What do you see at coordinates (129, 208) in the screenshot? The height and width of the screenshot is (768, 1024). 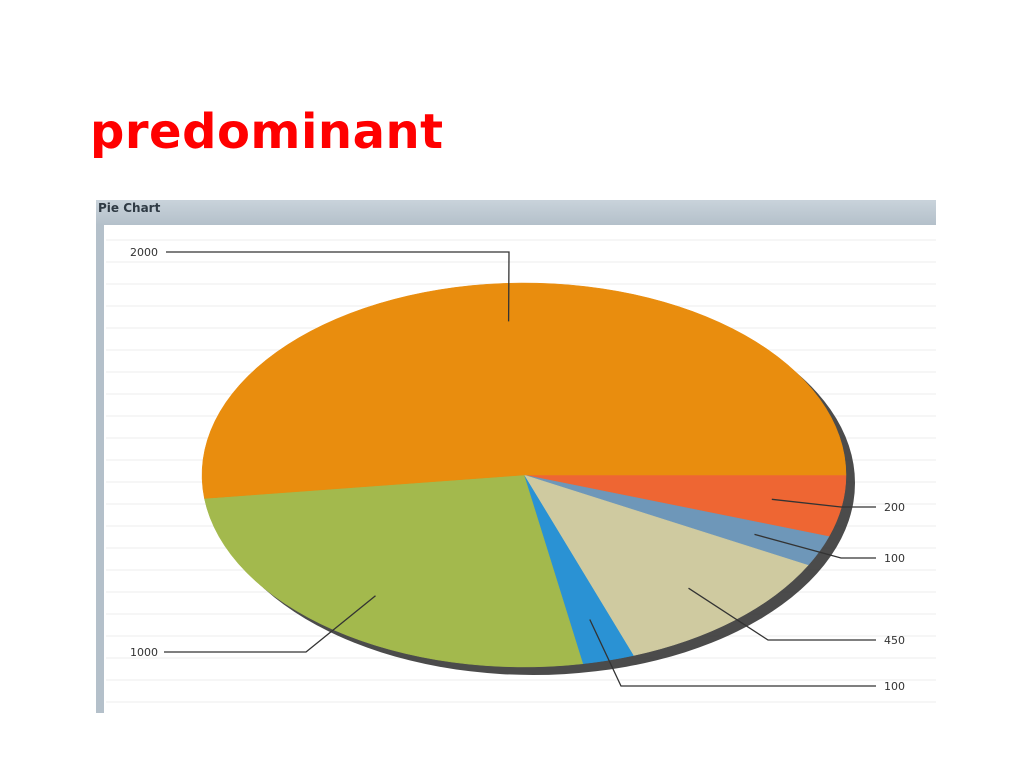 I see `panel-title: Pie Chart` at bounding box center [129, 208].